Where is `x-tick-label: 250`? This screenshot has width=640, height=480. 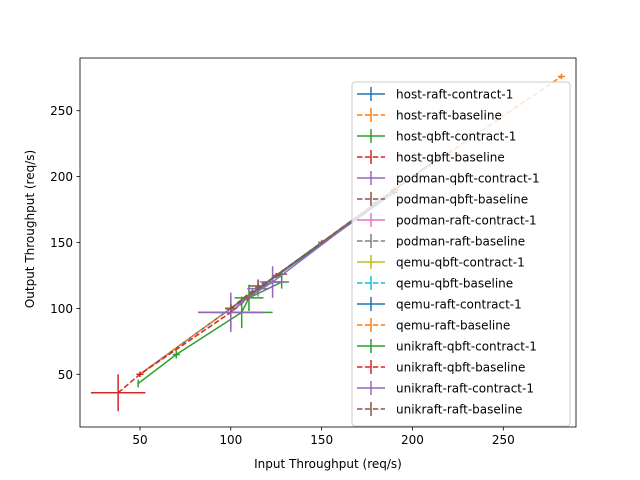 x-tick-label: 250 is located at coordinates (503, 440).